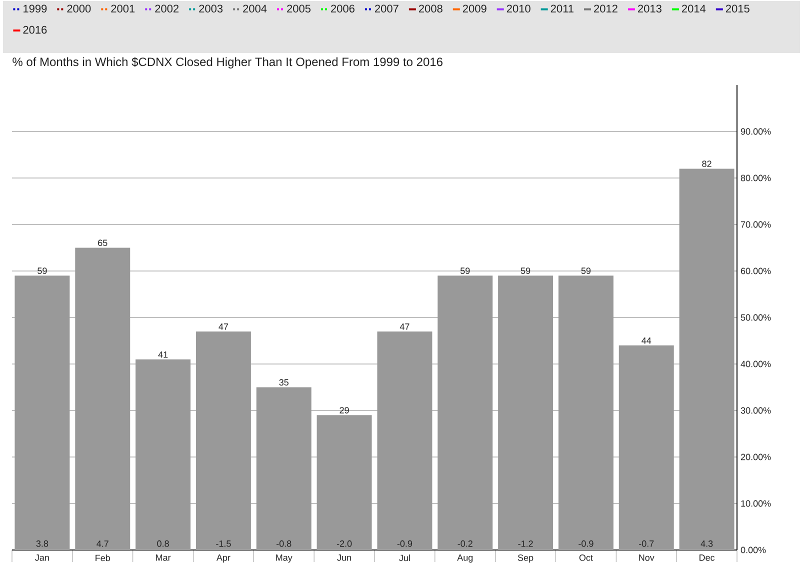 Image resolution: width=803 pixels, height=573 pixels. Describe the element at coordinates (707, 163) in the screenshot. I see `data-label: 82` at that location.